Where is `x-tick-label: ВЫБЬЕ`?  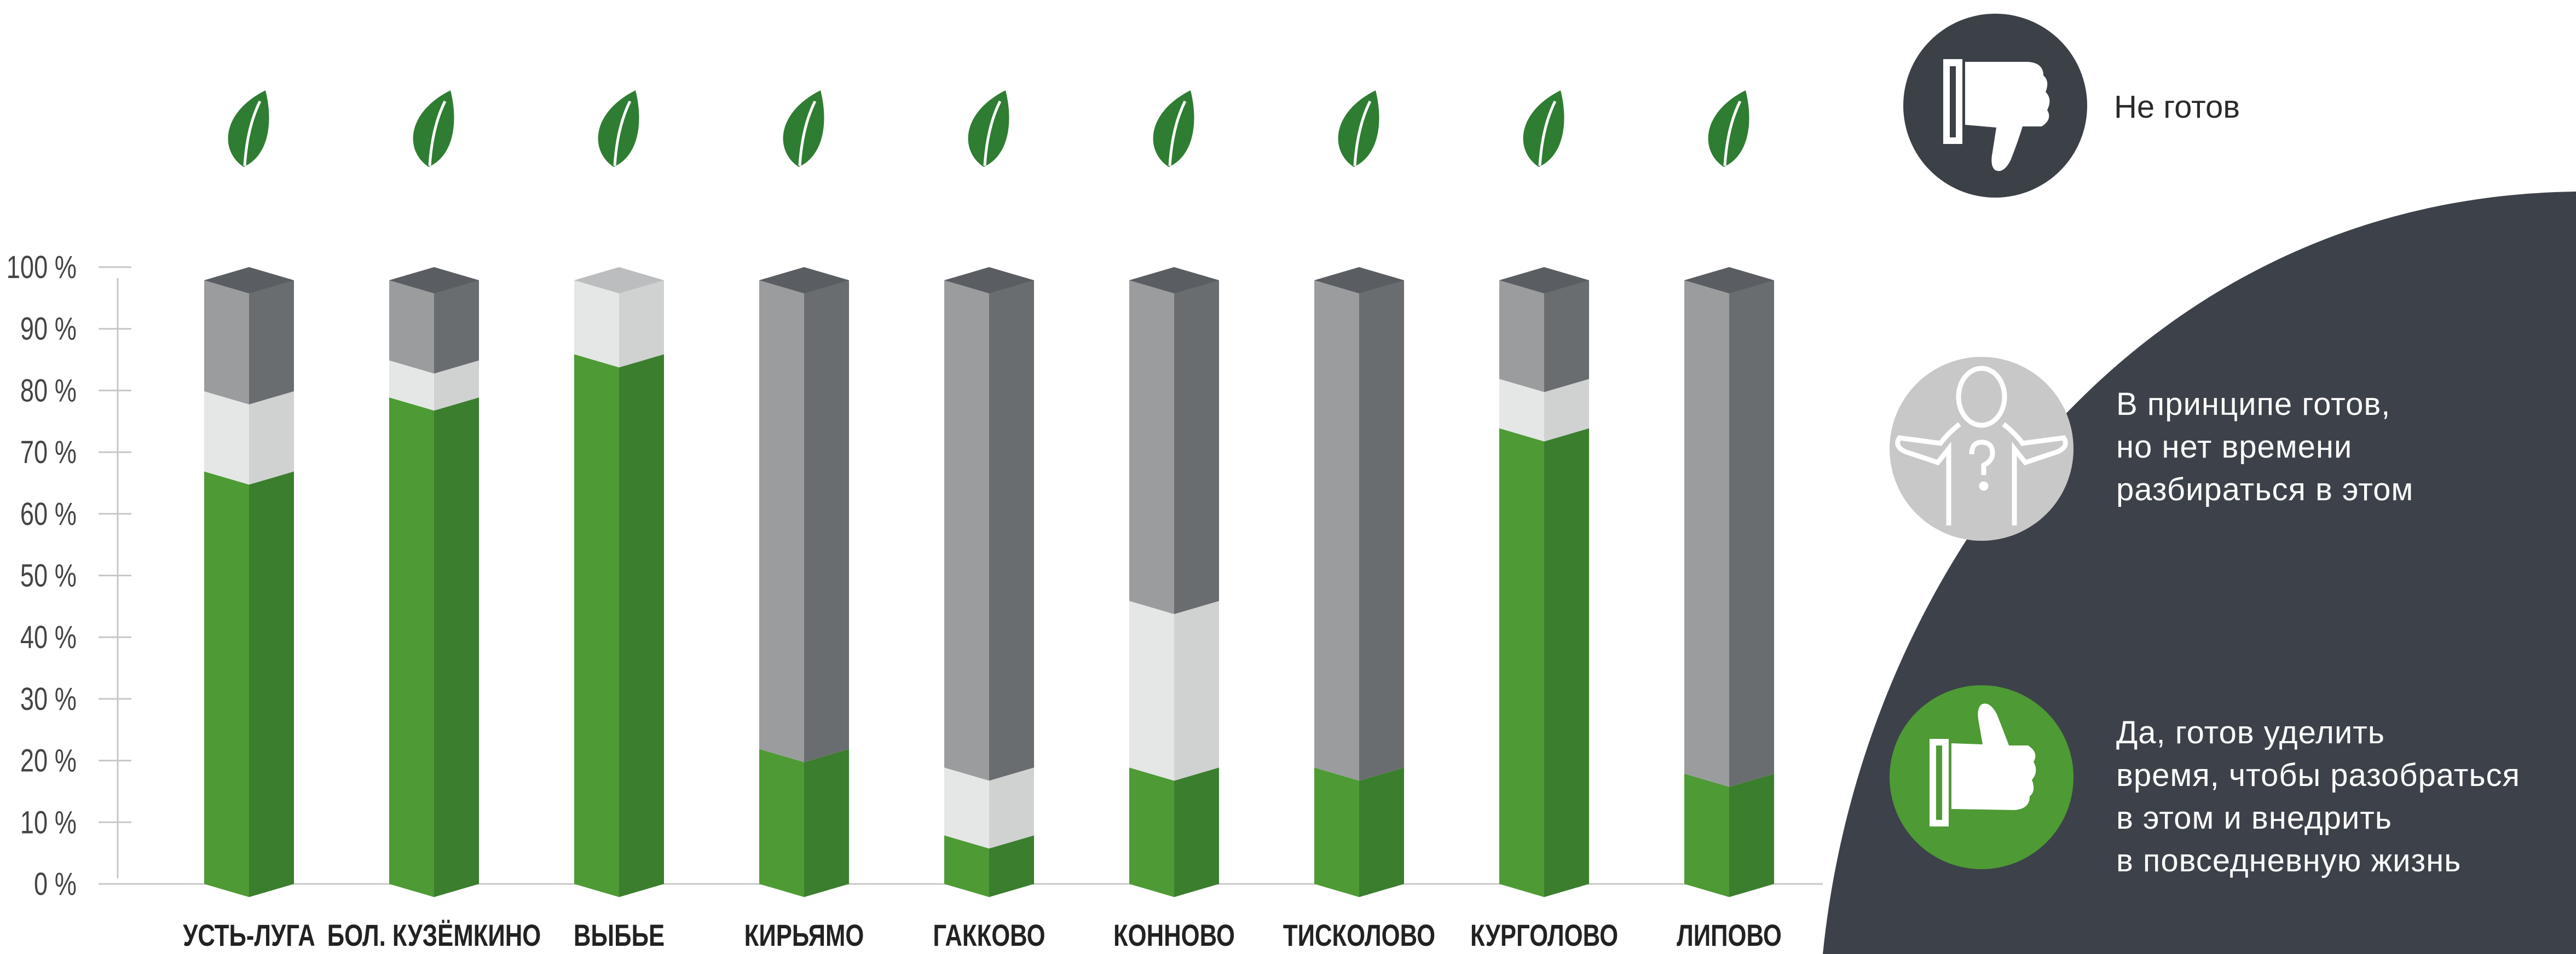
x-tick-label: ВЫБЬЕ is located at coordinates (619, 935).